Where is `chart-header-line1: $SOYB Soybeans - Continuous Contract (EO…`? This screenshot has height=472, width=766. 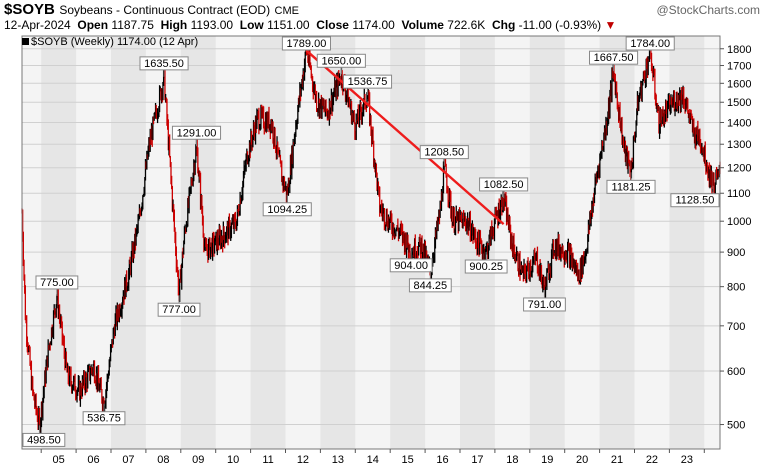
chart-header-line1: $SOYB Soybeans - Continuous Contract (EO… is located at coordinates (384, 10).